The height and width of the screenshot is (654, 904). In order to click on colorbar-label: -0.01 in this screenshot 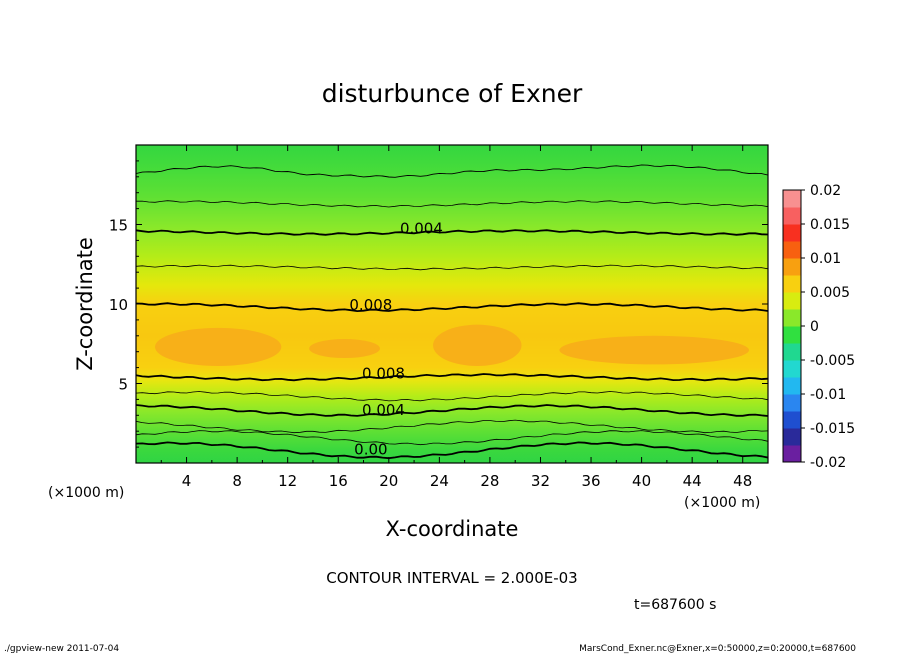, I will do `click(828, 395)`.